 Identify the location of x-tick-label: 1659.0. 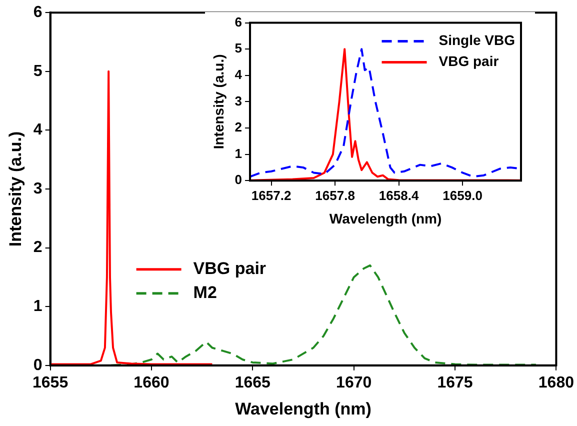
(462, 195).